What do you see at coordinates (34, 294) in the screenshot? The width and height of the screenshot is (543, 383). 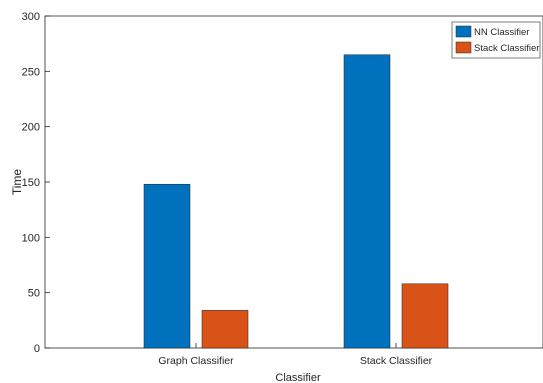 I see `y-tick-label: 50` at bounding box center [34, 294].